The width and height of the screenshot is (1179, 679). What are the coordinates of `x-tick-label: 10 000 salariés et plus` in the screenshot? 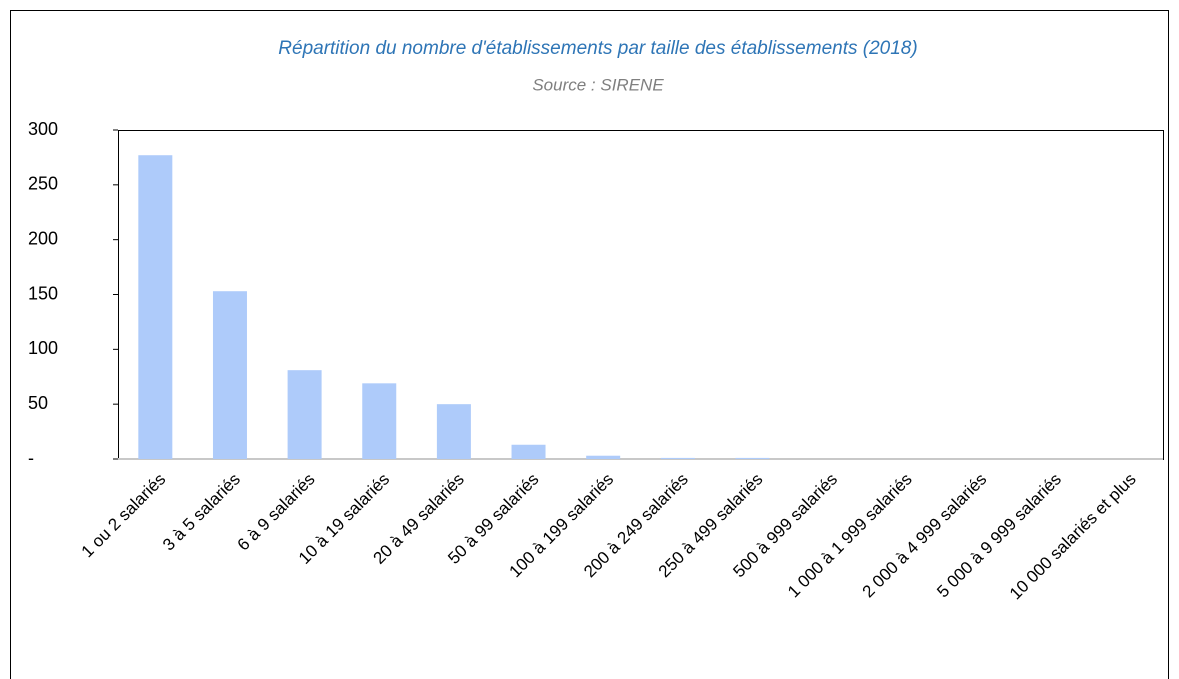 It's located at (1073, 537).